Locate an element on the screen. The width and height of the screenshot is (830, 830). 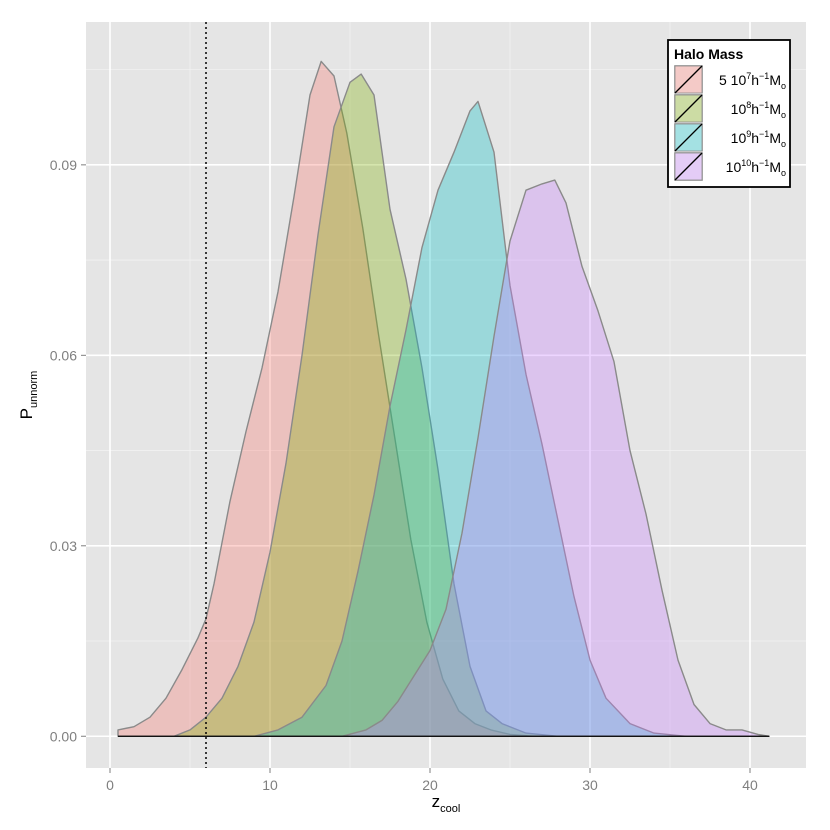
x-tick-label: 0 is located at coordinates (110, 785).